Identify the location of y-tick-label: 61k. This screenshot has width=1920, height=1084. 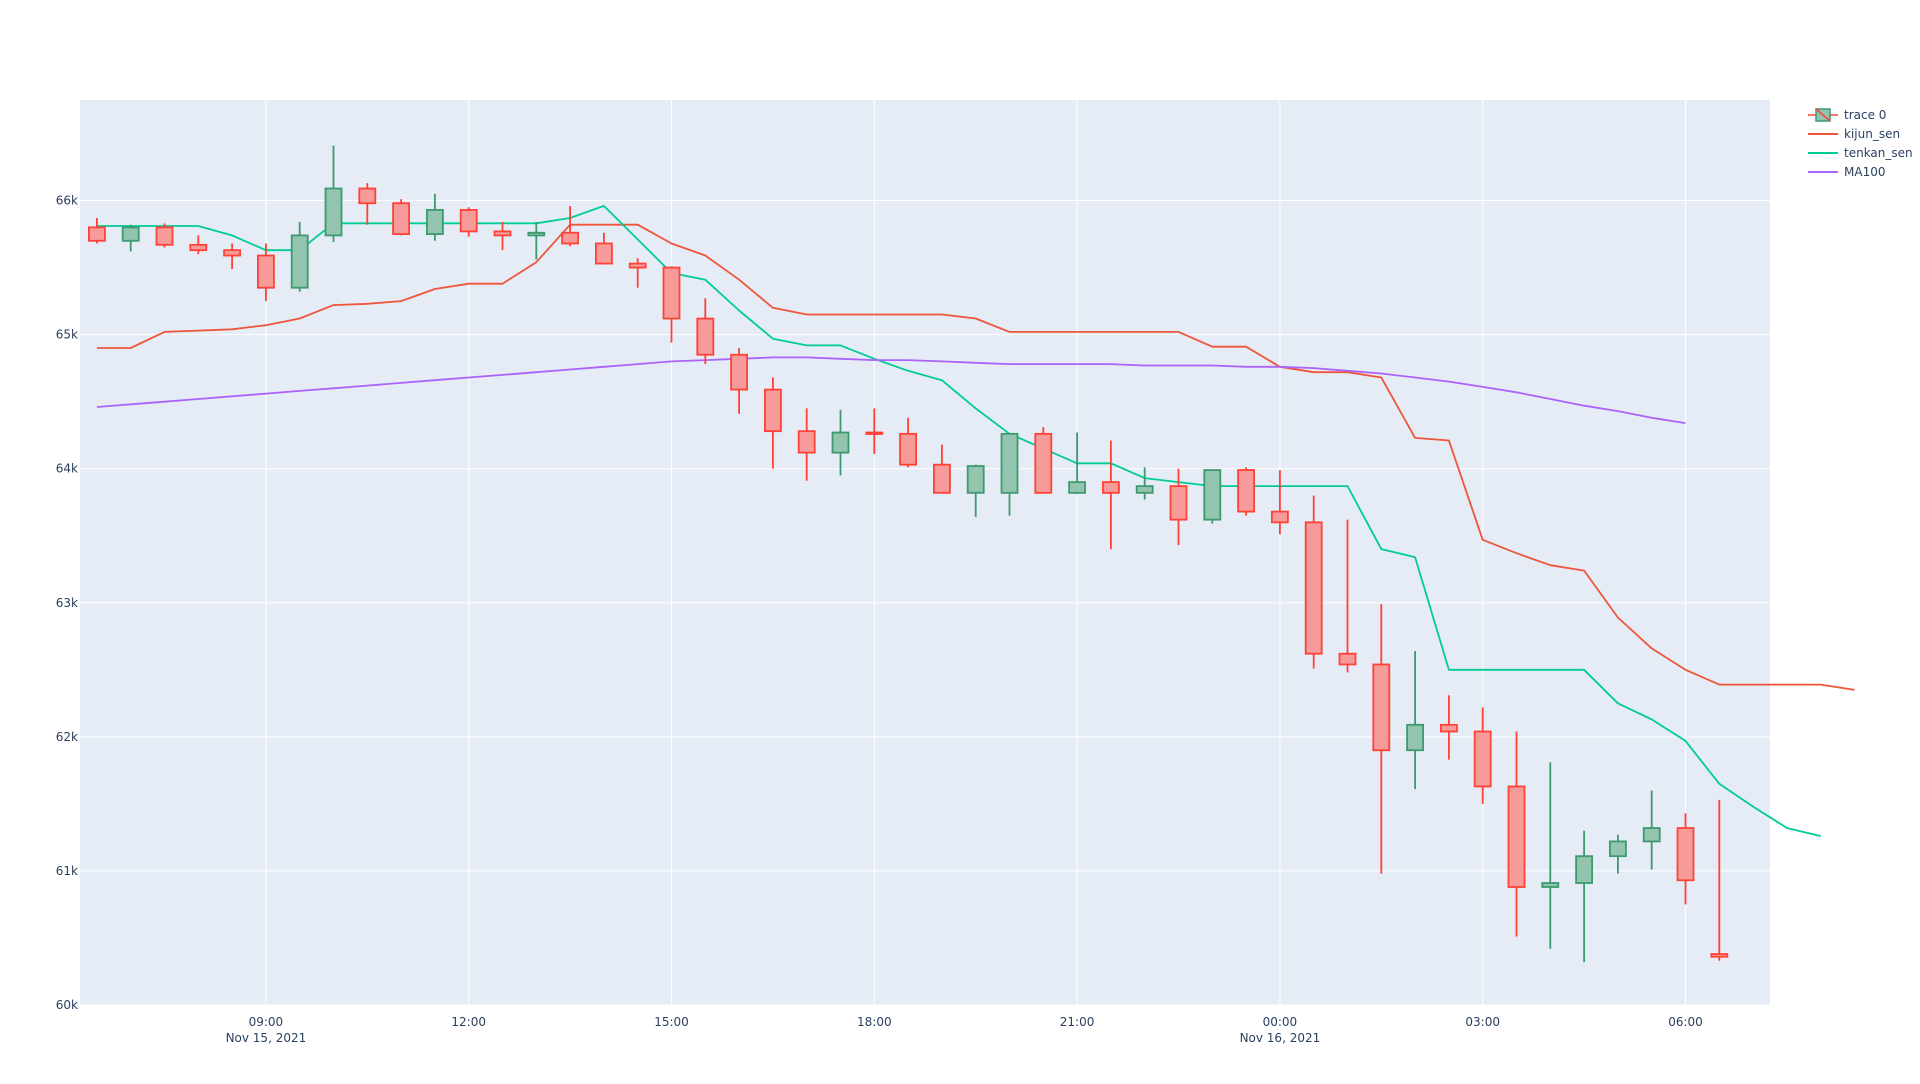
(67, 871).